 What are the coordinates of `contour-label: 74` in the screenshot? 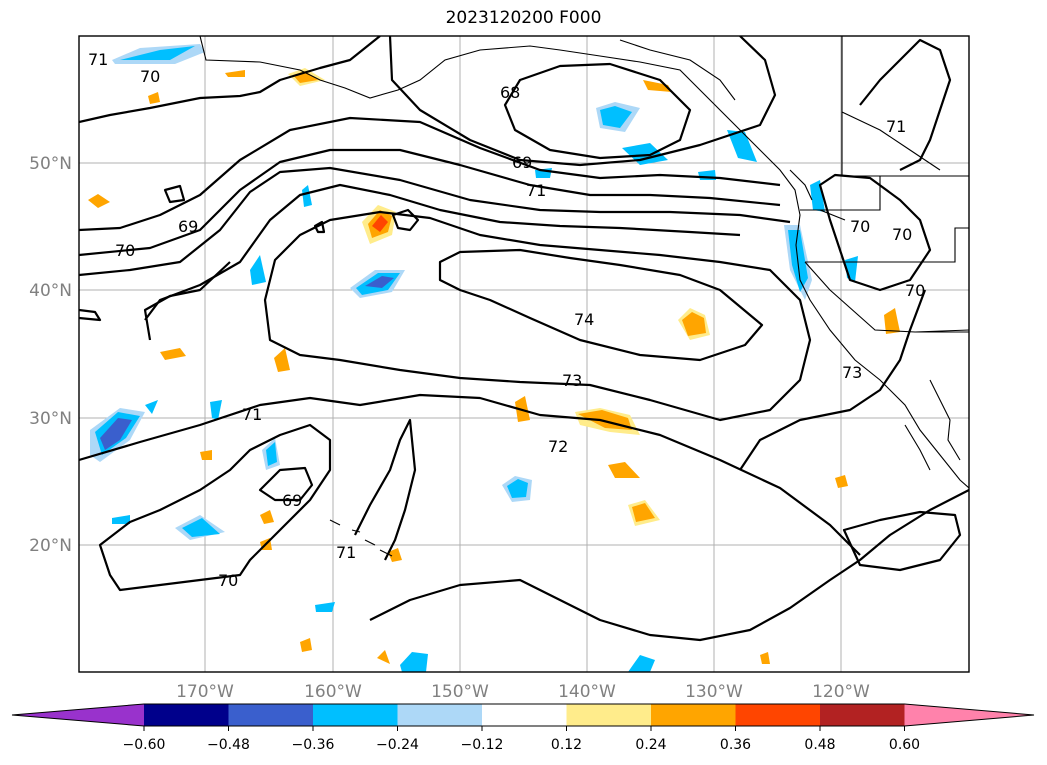 It's located at (584, 319).